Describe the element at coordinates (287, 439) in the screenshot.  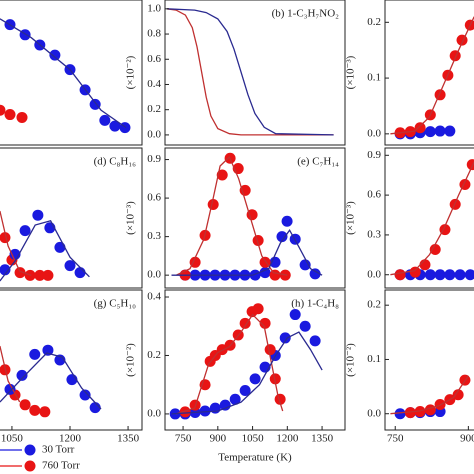
I see `x-tick-label: 1200` at that location.